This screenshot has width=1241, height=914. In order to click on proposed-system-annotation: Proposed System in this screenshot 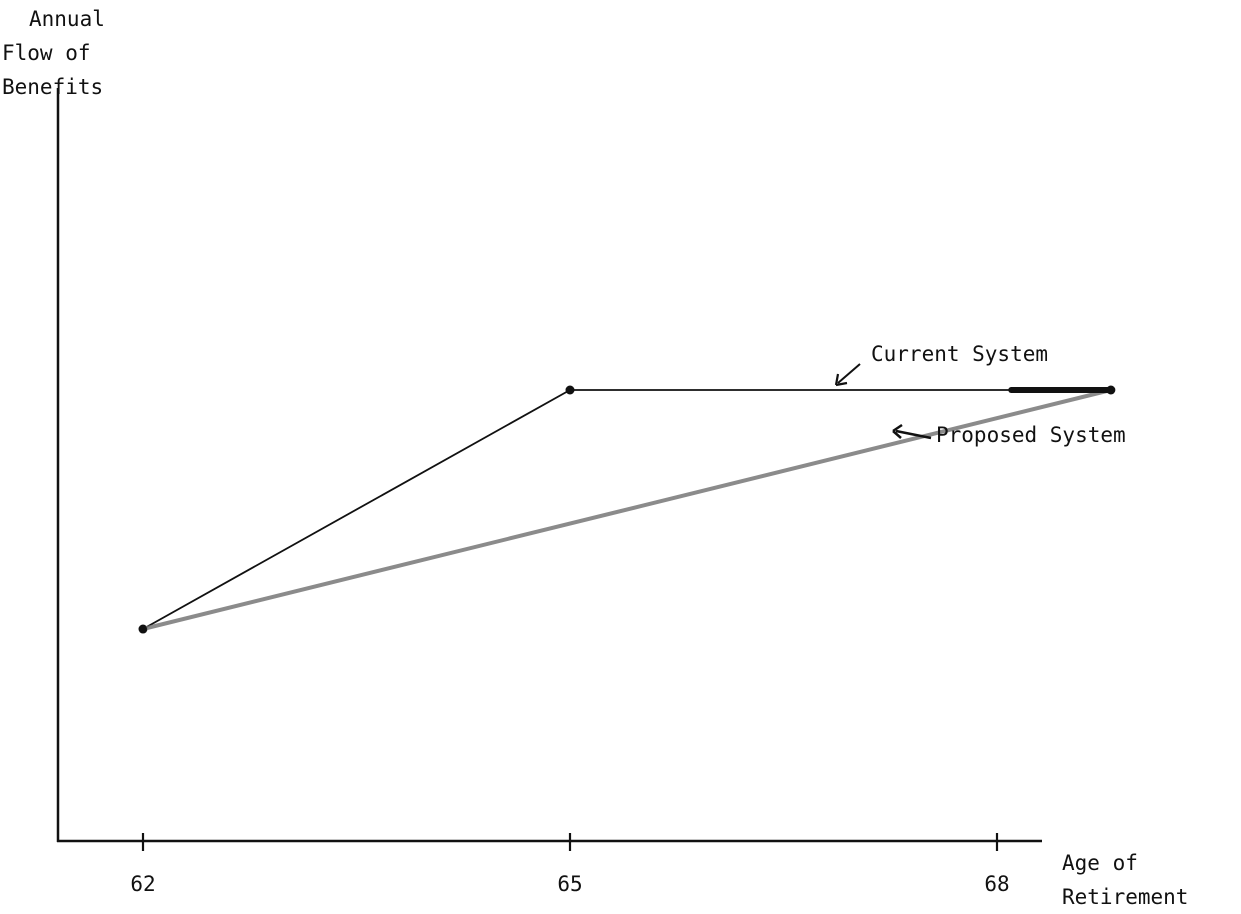, I will do `click(1031, 435)`.